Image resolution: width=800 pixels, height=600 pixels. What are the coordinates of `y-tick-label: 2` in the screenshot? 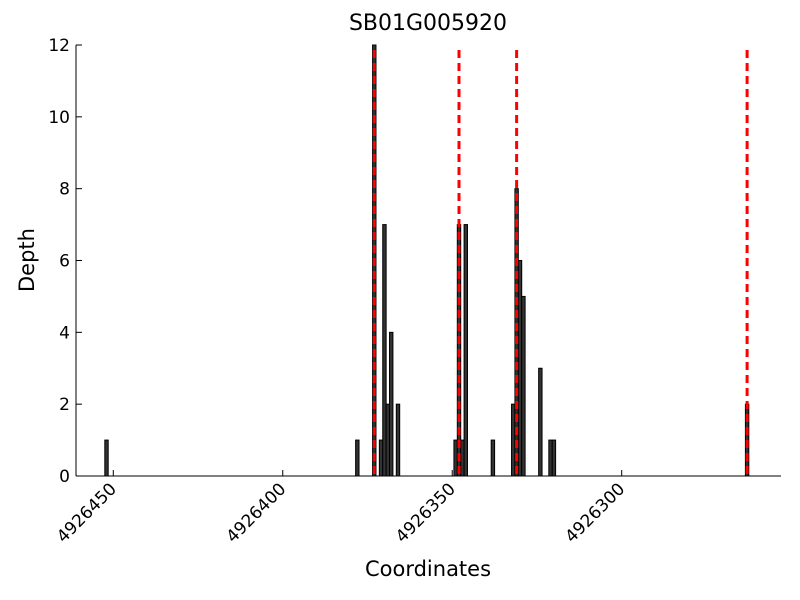 It's located at (64, 405).